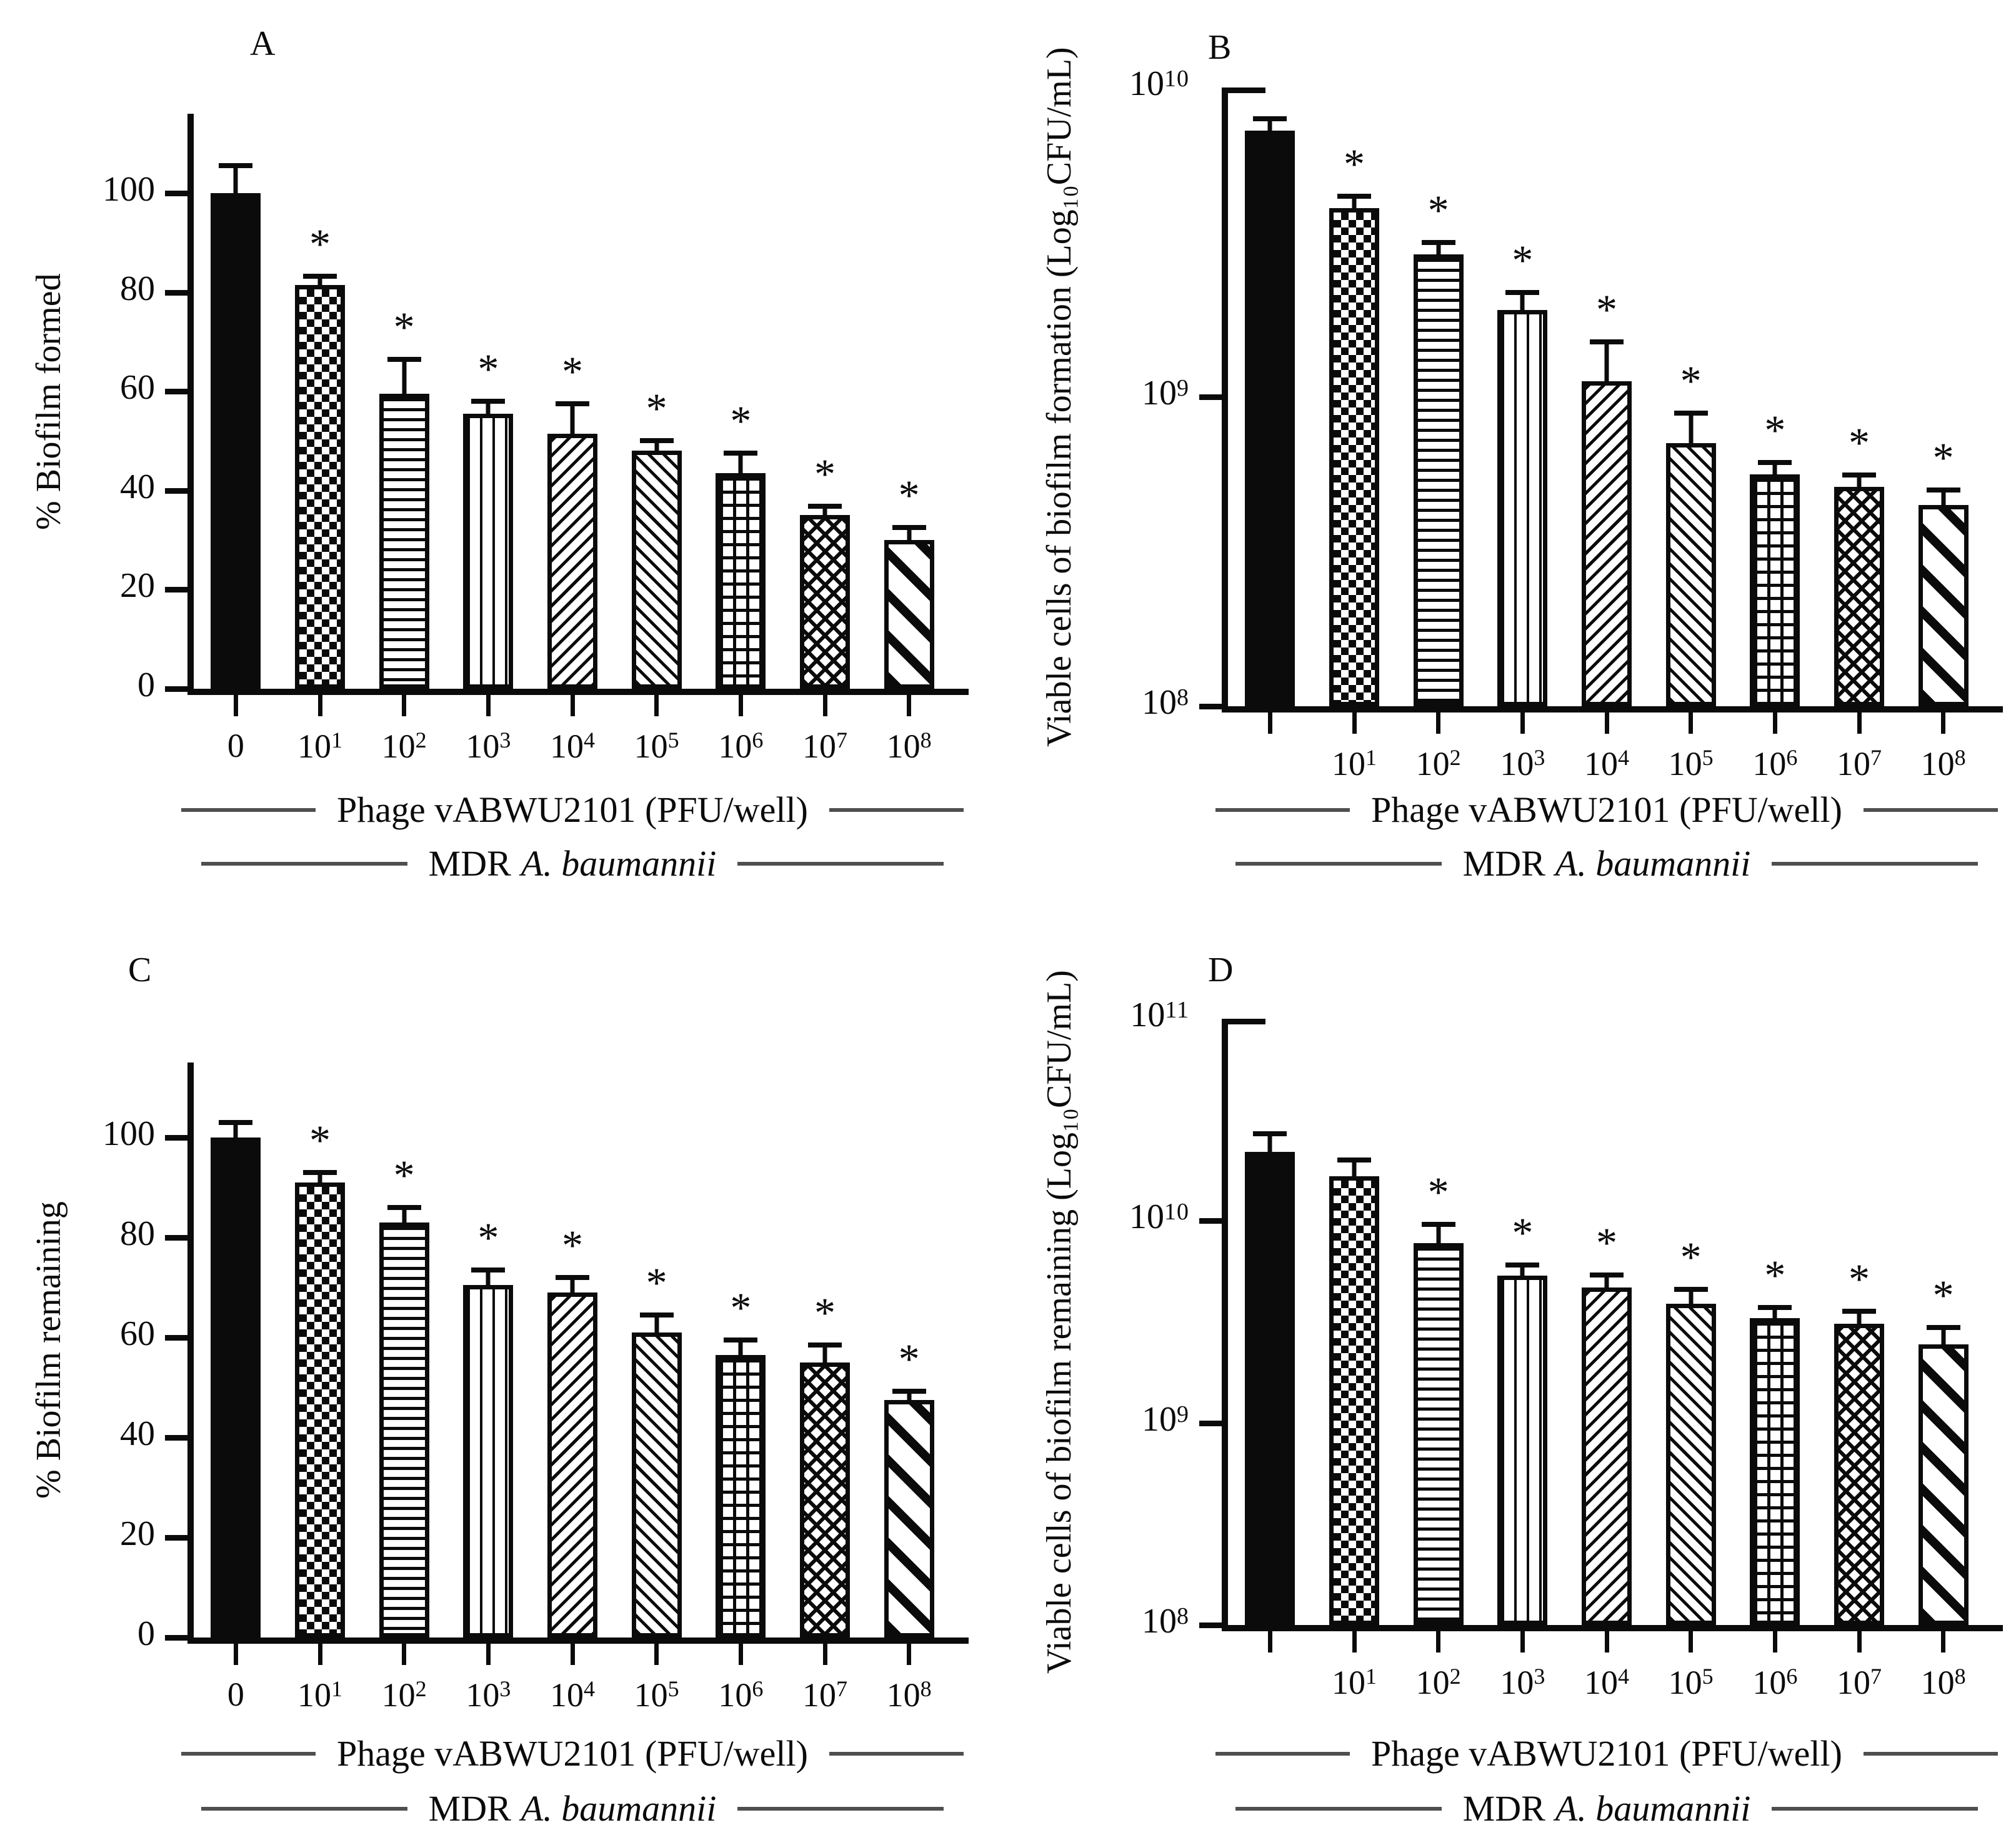 This screenshot has width=2016, height=1830. I want to click on strain-caption-d: MDR A. baumannii, so click(1572, 1809).